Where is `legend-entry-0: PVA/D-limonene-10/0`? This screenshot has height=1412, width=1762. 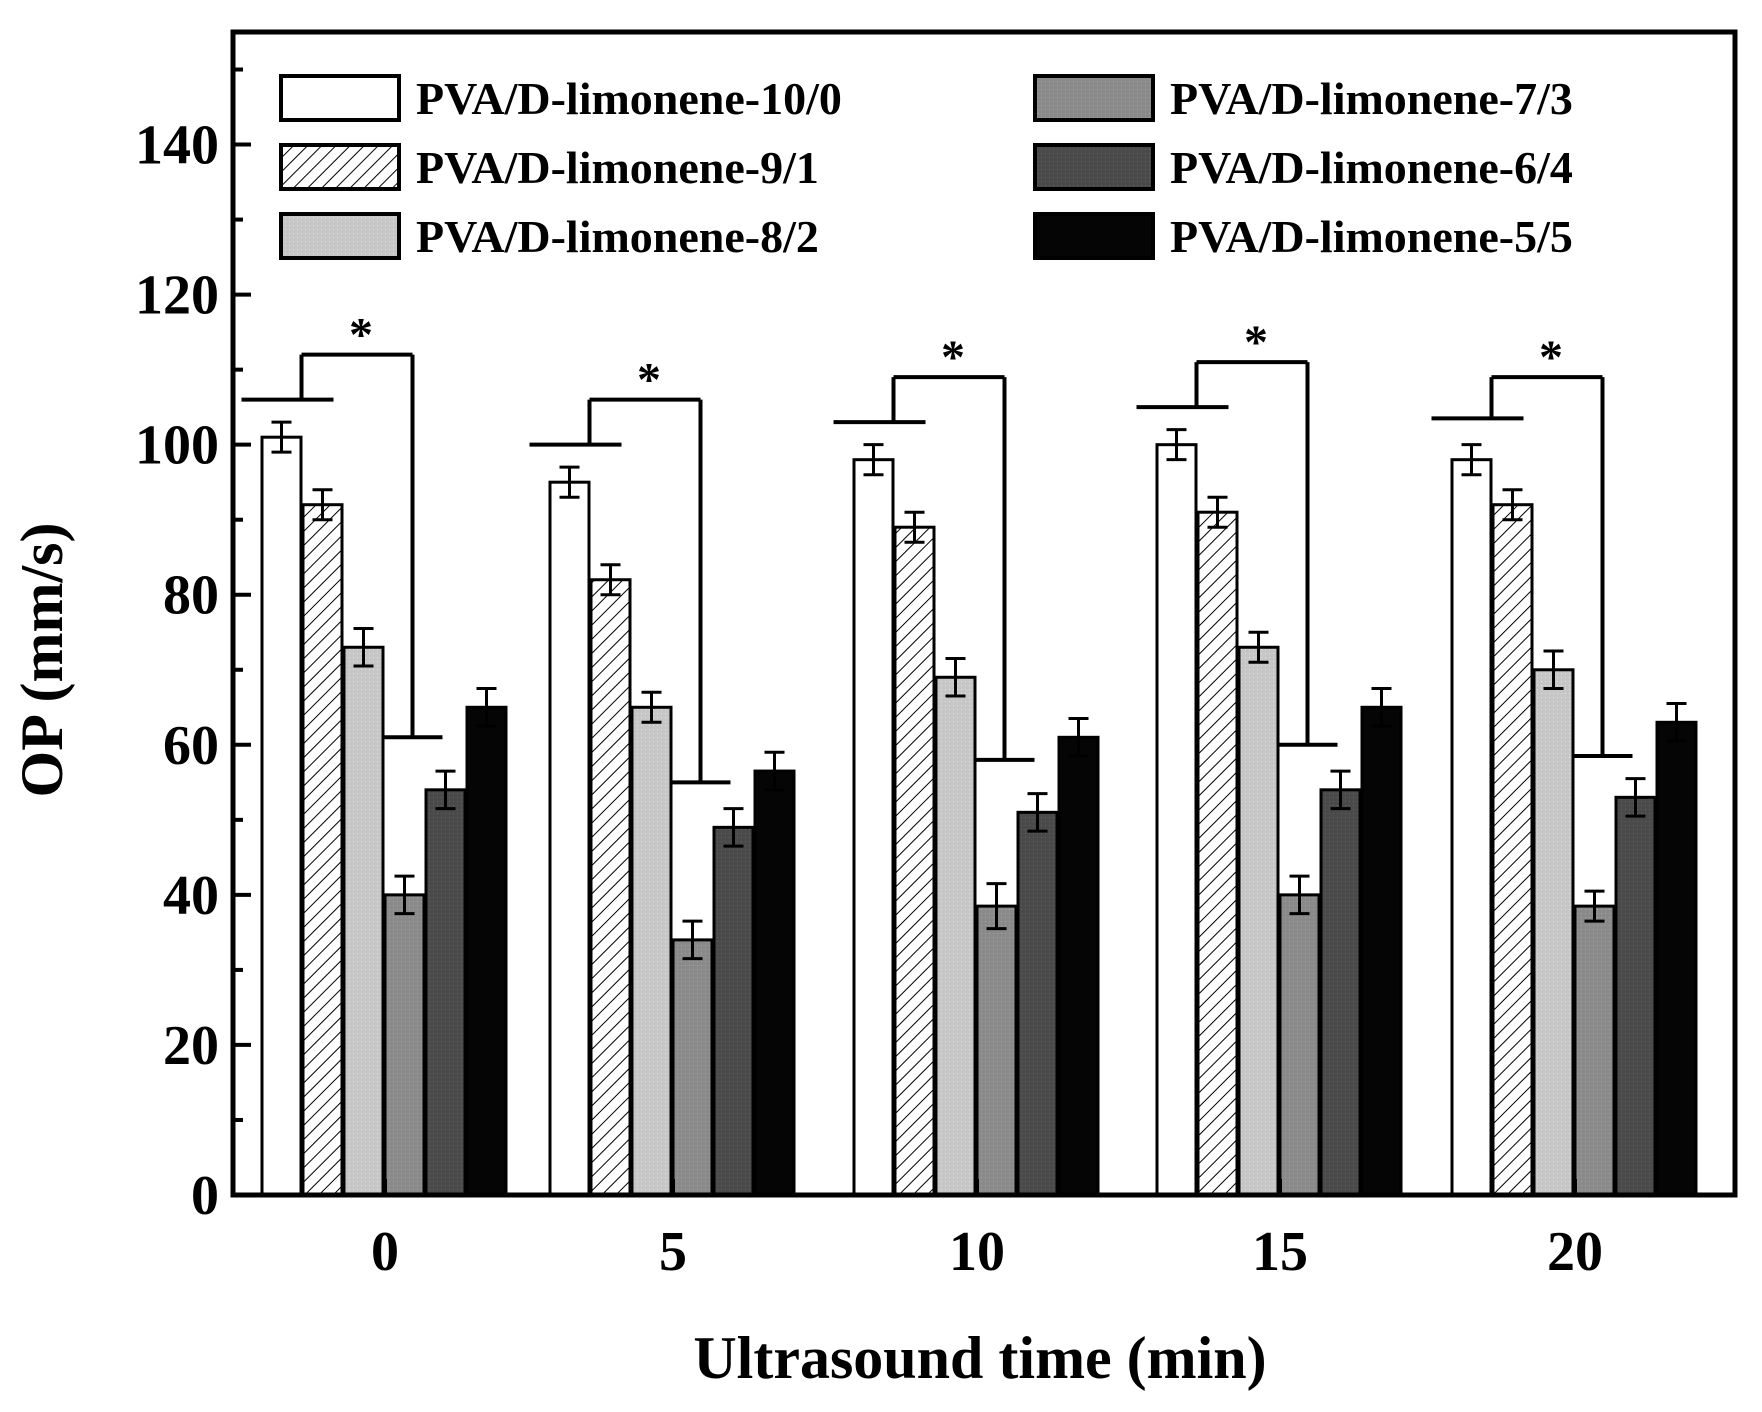 legend-entry-0: PVA/D-limonene-10/0 is located at coordinates (560, 98).